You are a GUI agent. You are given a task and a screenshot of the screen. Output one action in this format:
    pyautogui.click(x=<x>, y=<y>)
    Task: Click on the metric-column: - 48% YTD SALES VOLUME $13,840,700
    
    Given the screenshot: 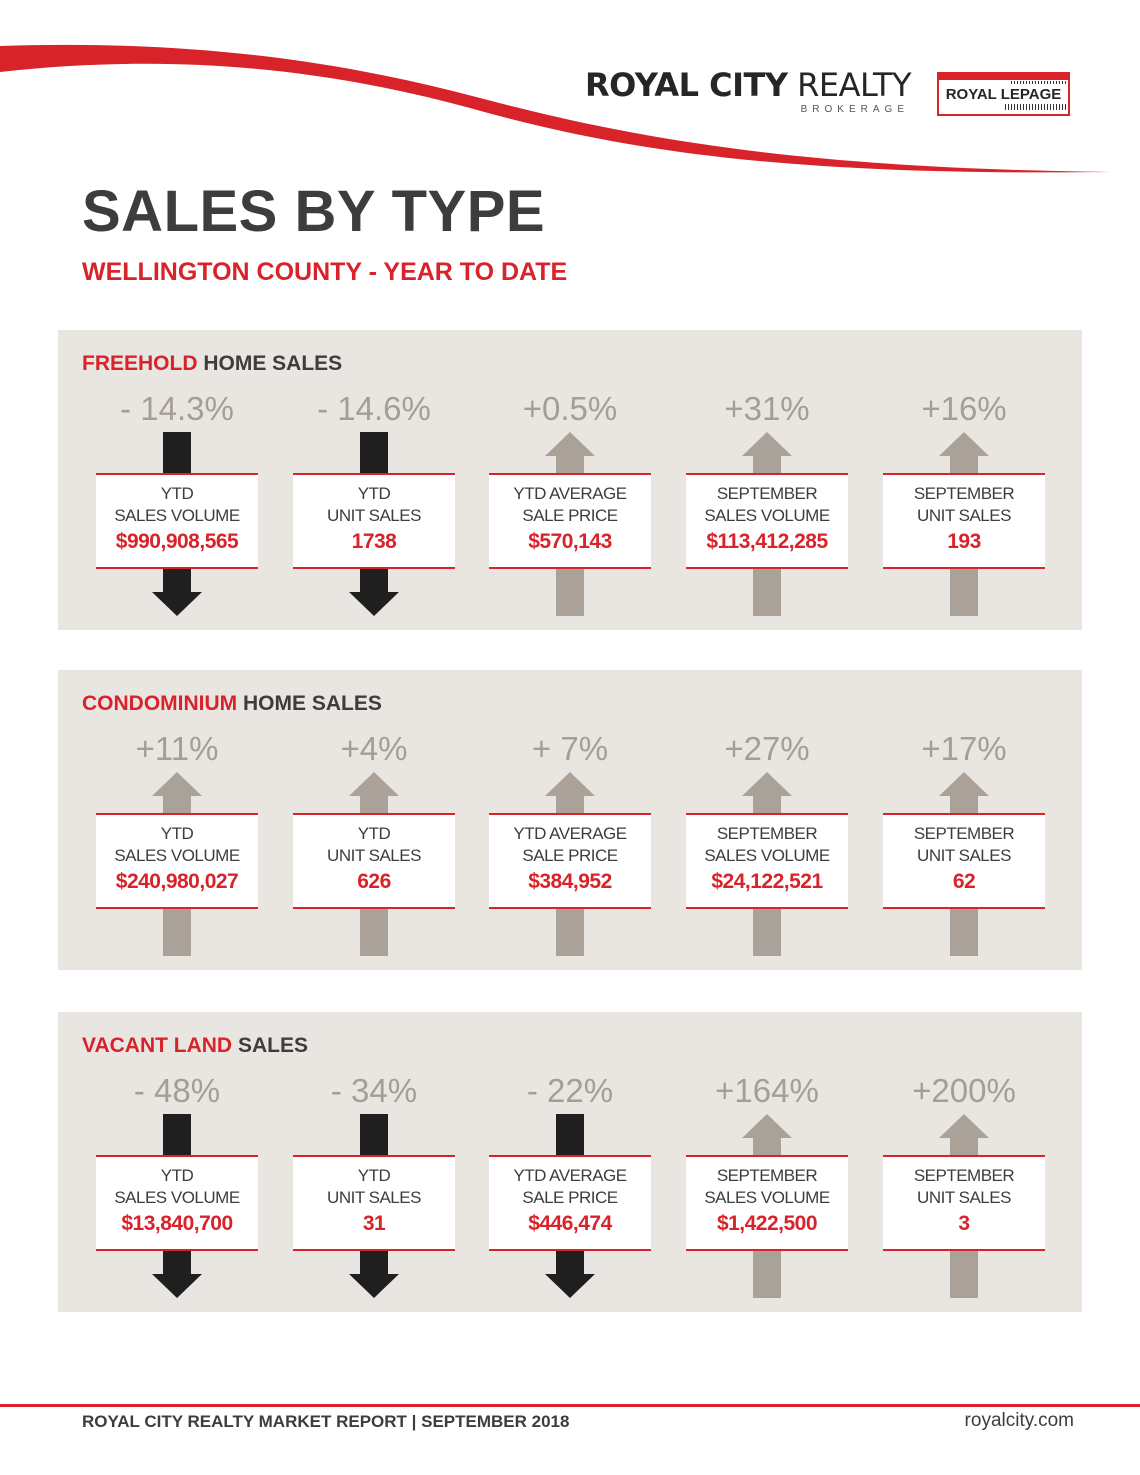 What is the action you would take?
    pyautogui.click(x=177, y=1162)
    